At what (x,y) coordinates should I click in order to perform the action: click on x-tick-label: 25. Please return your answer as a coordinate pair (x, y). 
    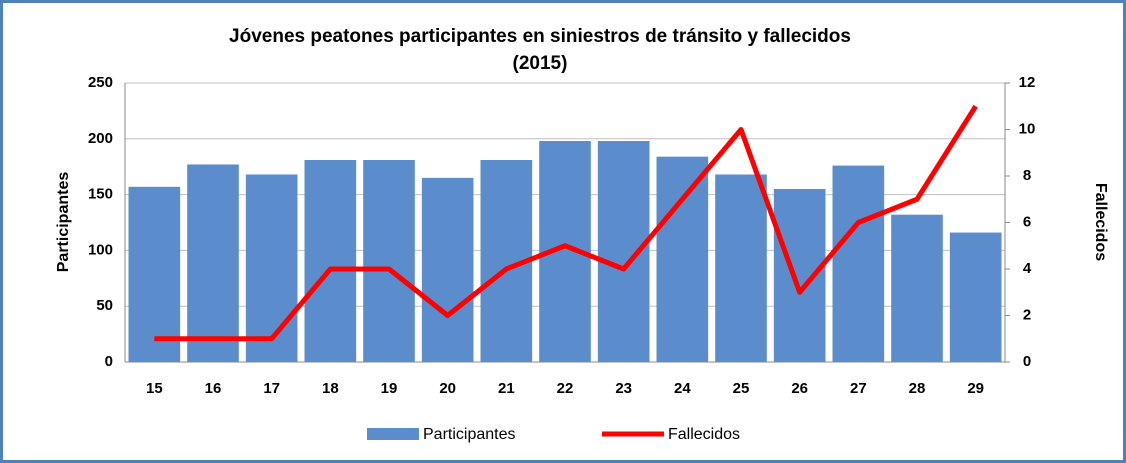
    Looking at the image, I should click on (741, 388).